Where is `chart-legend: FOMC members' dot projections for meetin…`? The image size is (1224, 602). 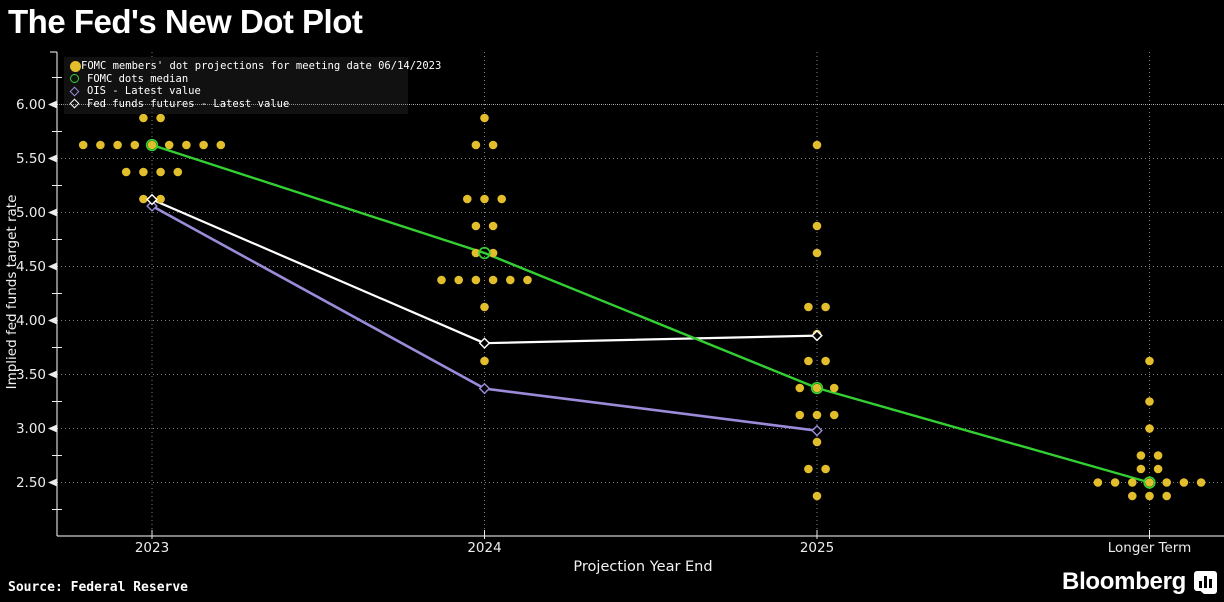
chart-legend: FOMC members' dot projections for meetin… is located at coordinates (252, 85).